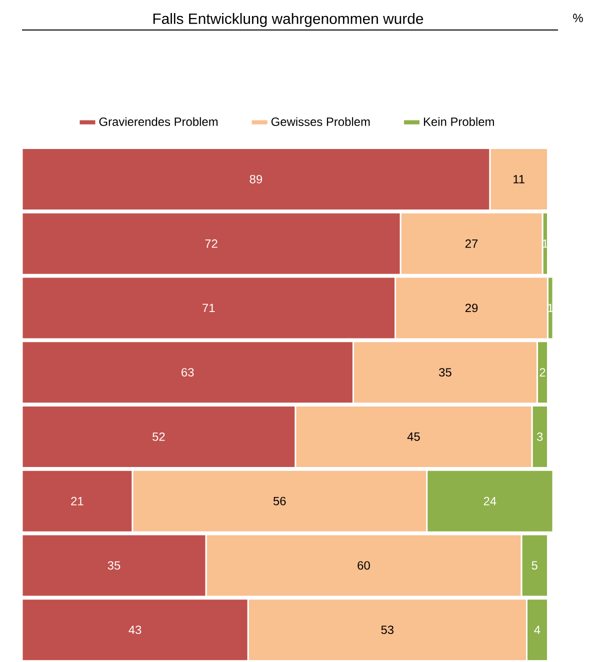  Describe the element at coordinates (188, 372) in the screenshot. I see `data-label: 63` at that location.